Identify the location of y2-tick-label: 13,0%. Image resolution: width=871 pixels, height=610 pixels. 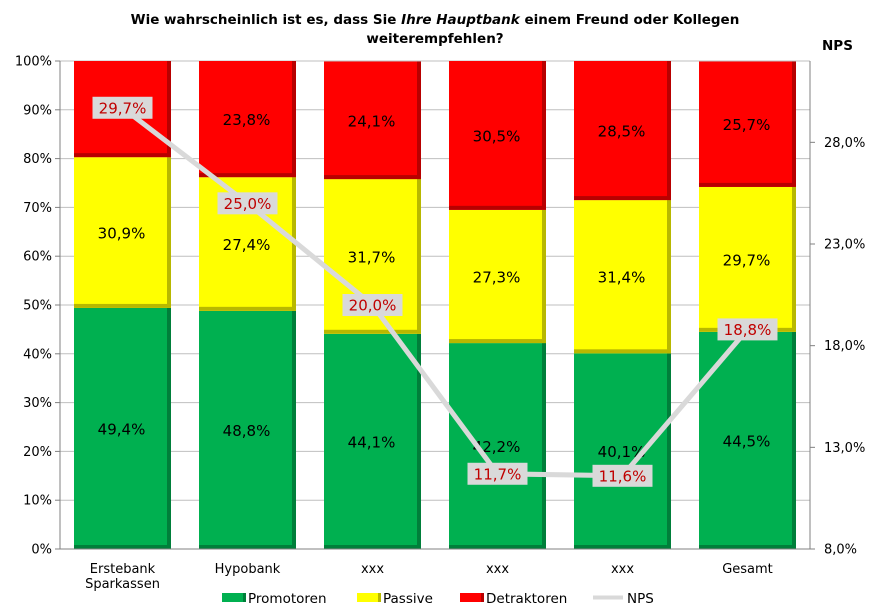
(844, 448).